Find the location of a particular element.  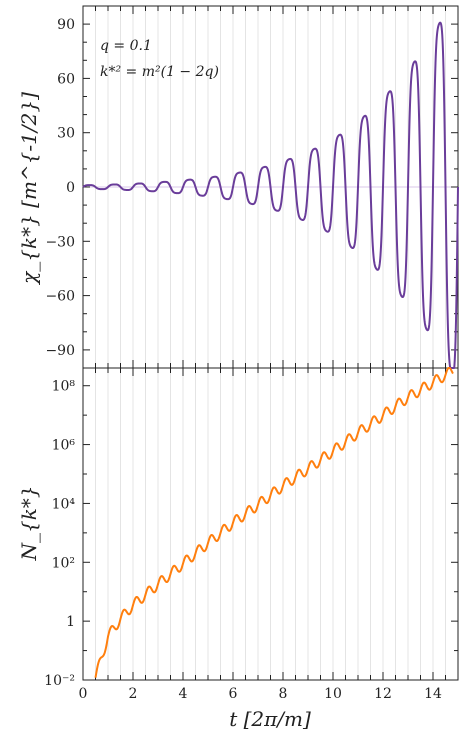

top-y-tick-label: −30 is located at coordinates (60, 242).